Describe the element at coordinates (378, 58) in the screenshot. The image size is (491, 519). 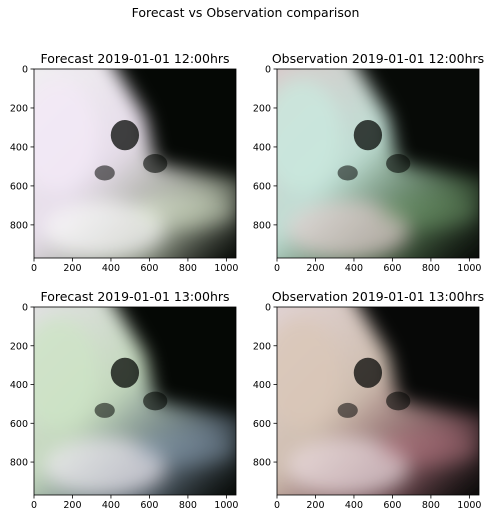
I see `subplot-title: Observation 2019-01-01 12:00hrs` at that location.